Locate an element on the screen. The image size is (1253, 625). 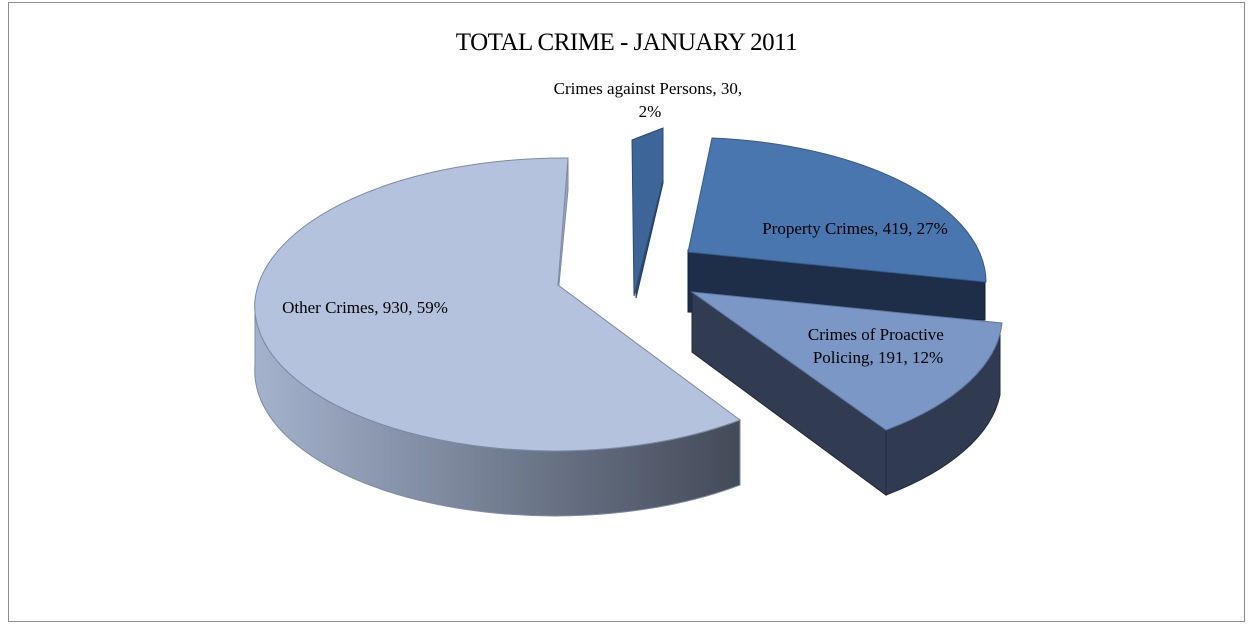
slice-crimes-against-persons-top is located at coordinates (647, 212).